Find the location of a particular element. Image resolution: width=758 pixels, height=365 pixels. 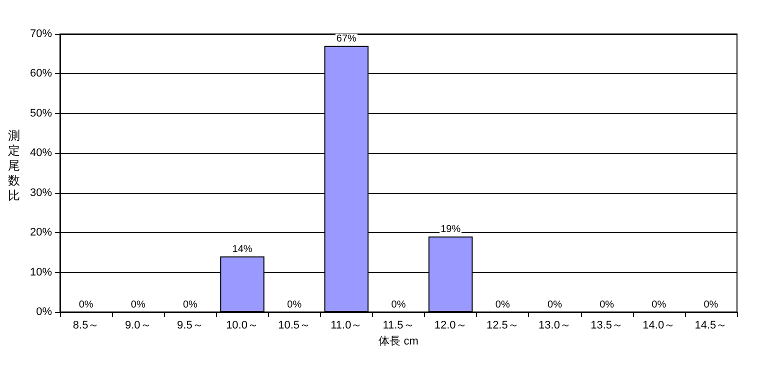

data-label: 67% is located at coordinates (346, 38).